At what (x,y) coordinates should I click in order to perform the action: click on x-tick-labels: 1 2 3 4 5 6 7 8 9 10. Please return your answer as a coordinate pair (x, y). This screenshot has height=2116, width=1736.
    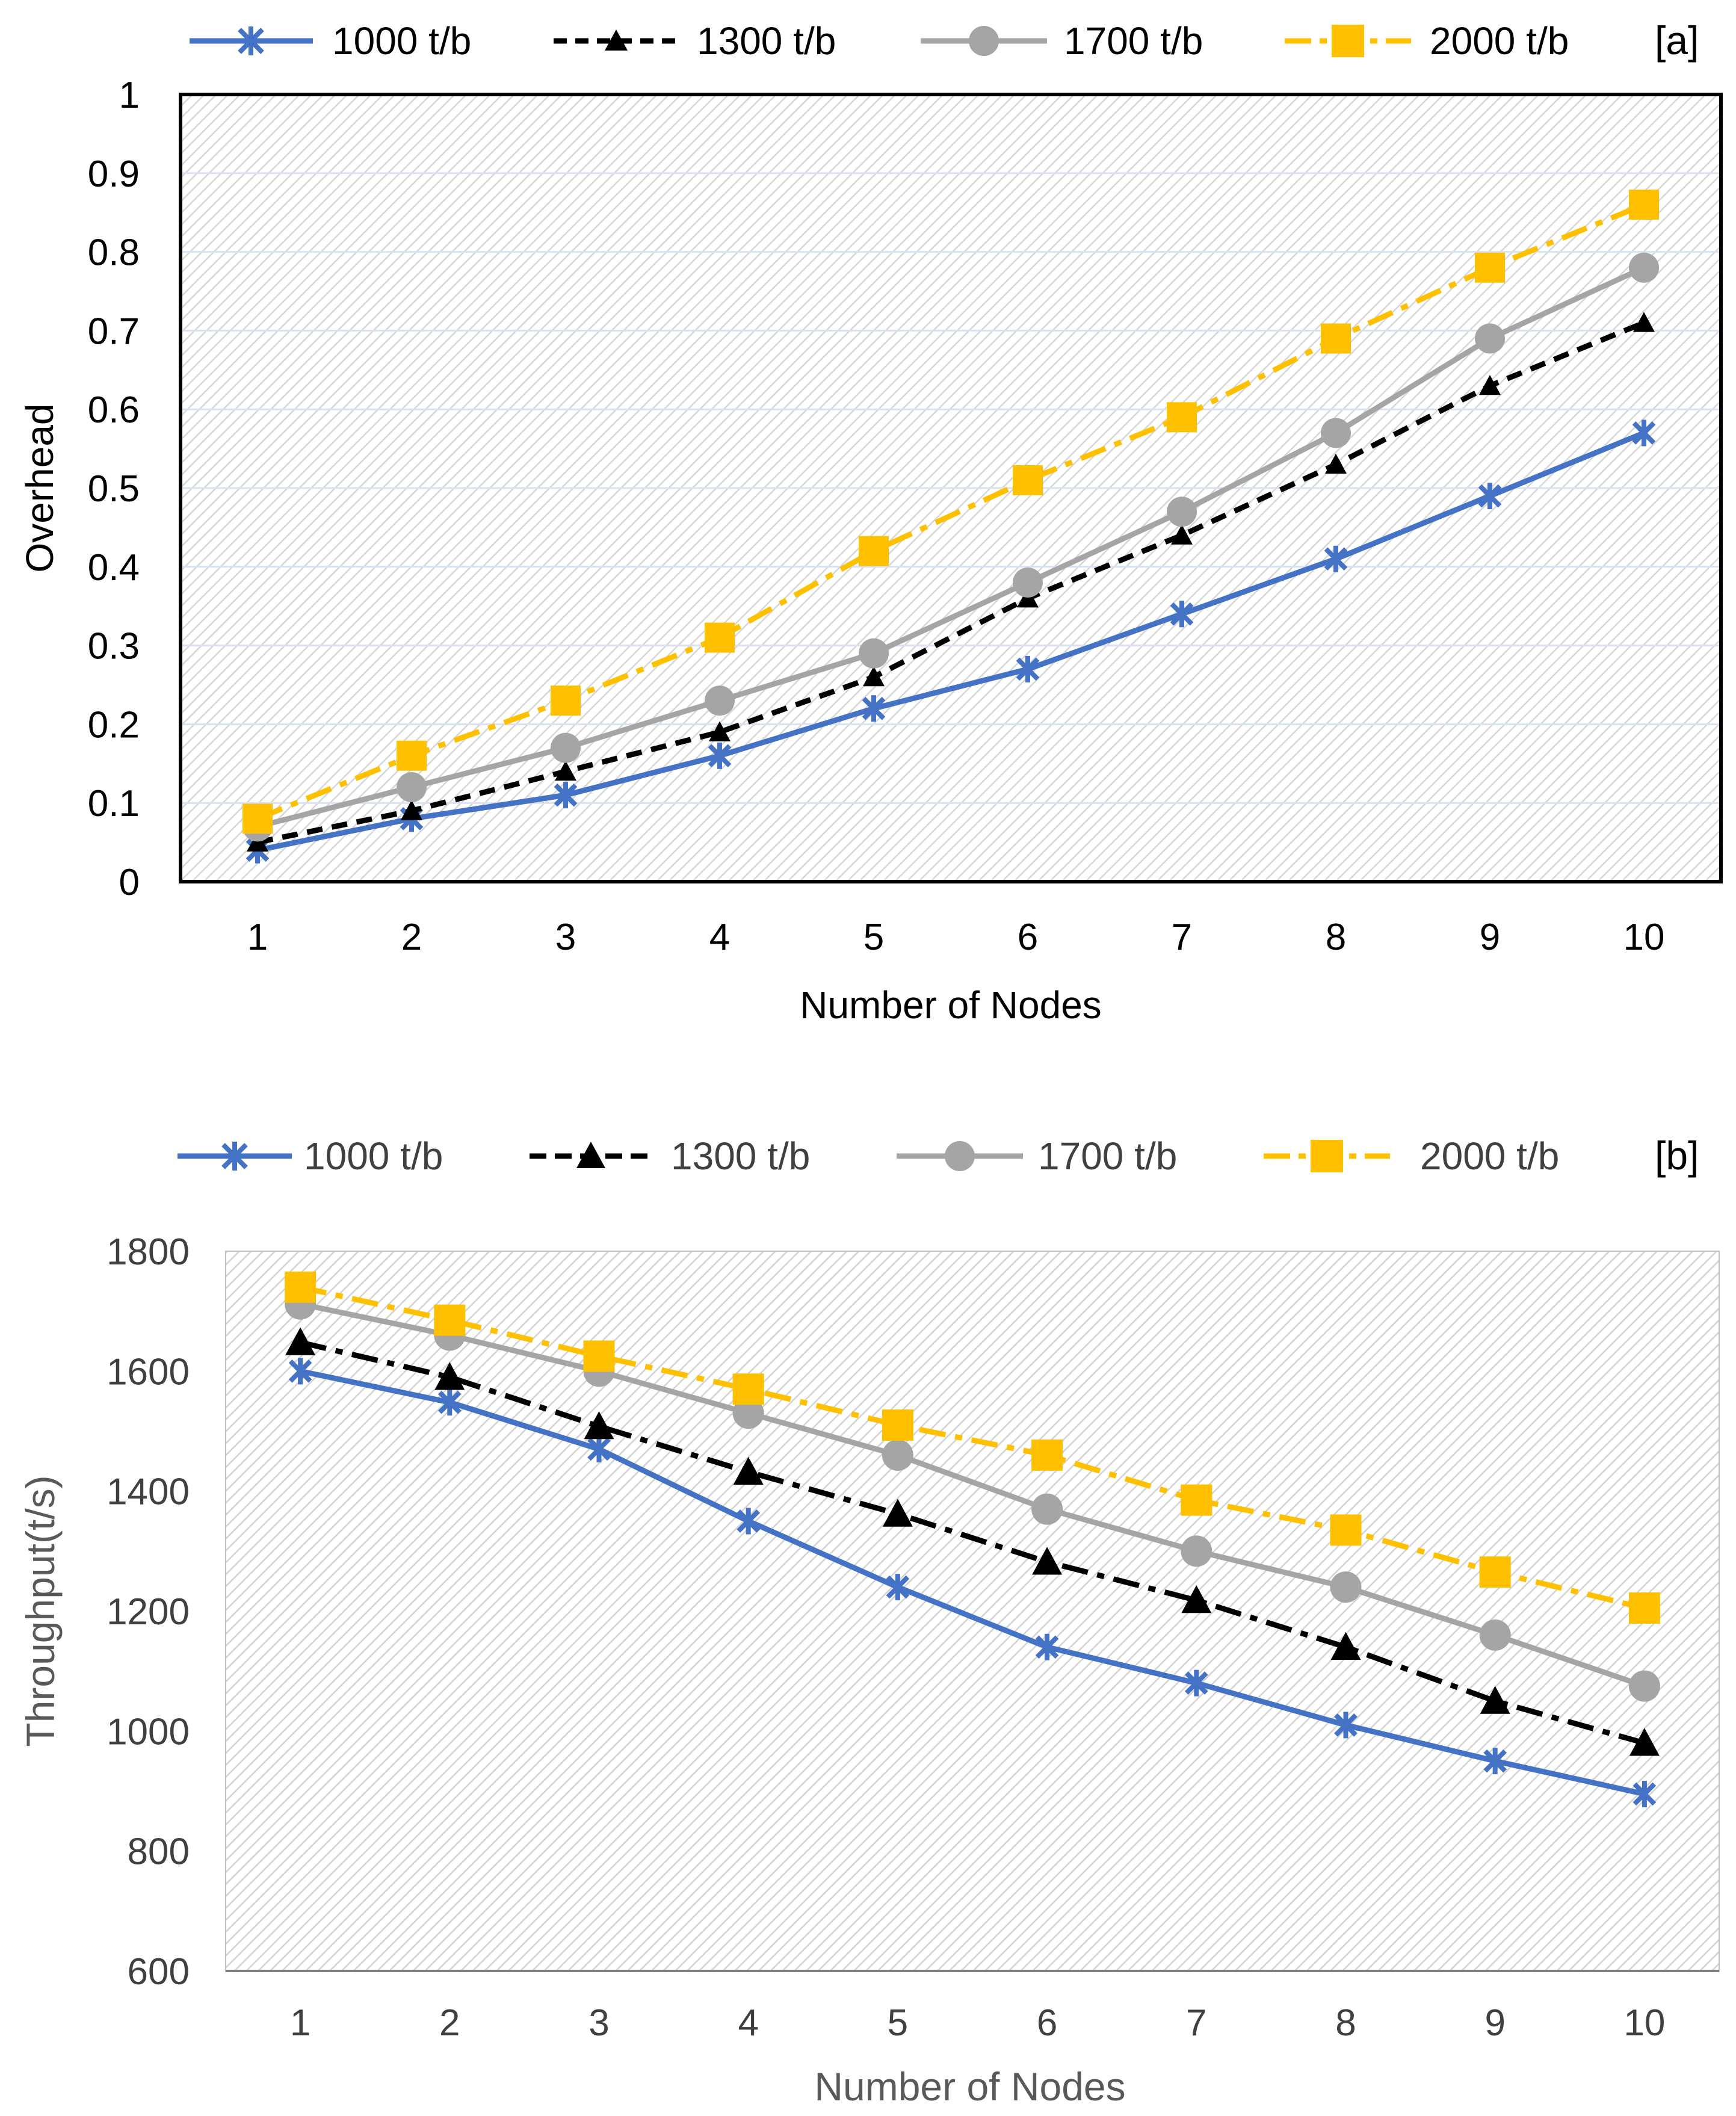
    Looking at the image, I should click on (956, 937).